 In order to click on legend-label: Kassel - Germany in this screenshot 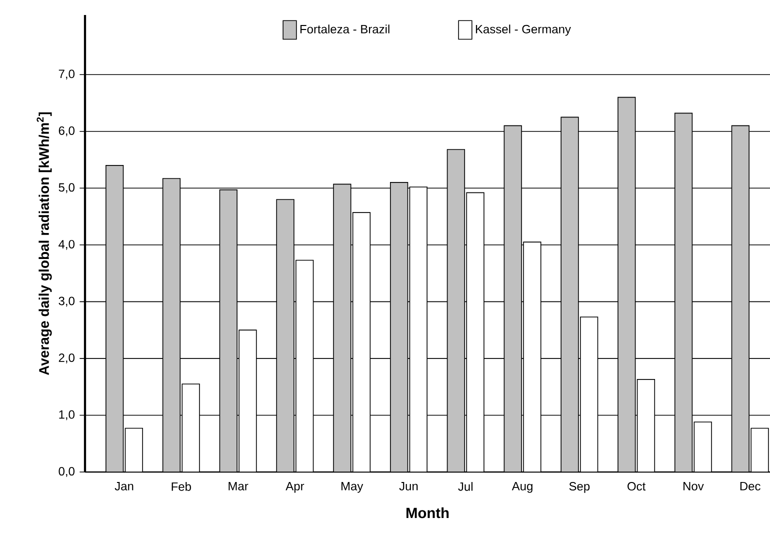, I will do `click(523, 30)`.